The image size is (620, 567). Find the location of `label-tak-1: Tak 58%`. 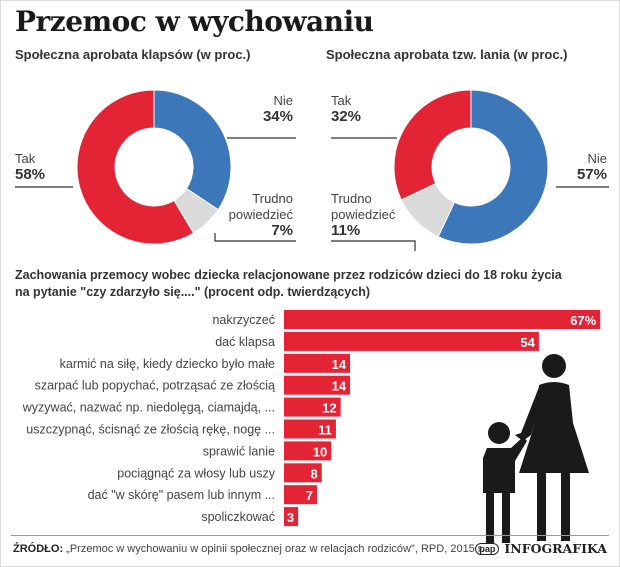

label-tak-1: Tak 58% is located at coordinates (30, 167).